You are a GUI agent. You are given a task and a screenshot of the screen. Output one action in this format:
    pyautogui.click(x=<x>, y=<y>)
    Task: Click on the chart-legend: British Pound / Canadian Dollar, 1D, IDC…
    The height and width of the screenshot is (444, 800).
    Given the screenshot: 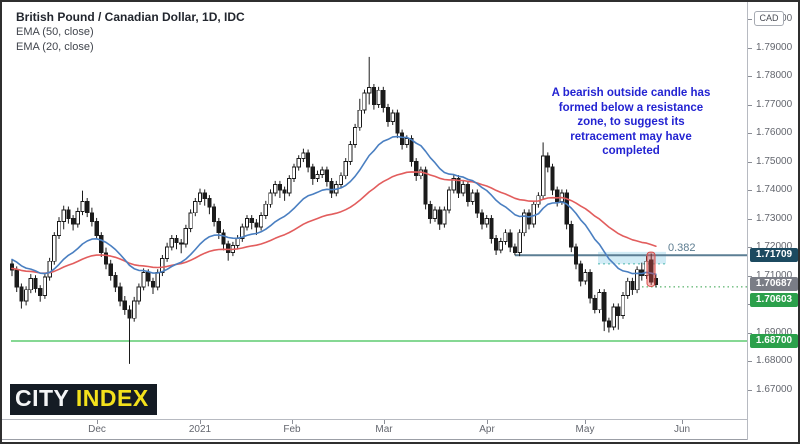 What is the action you would take?
    pyautogui.click(x=130, y=32)
    